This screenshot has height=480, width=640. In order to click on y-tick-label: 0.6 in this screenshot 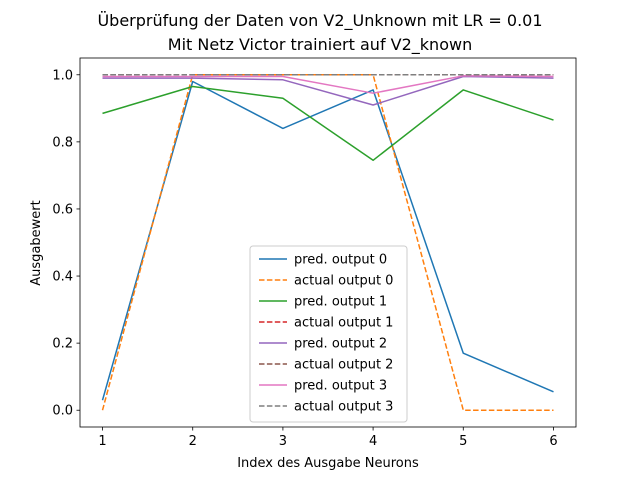, I will do `click(62, 209)`.